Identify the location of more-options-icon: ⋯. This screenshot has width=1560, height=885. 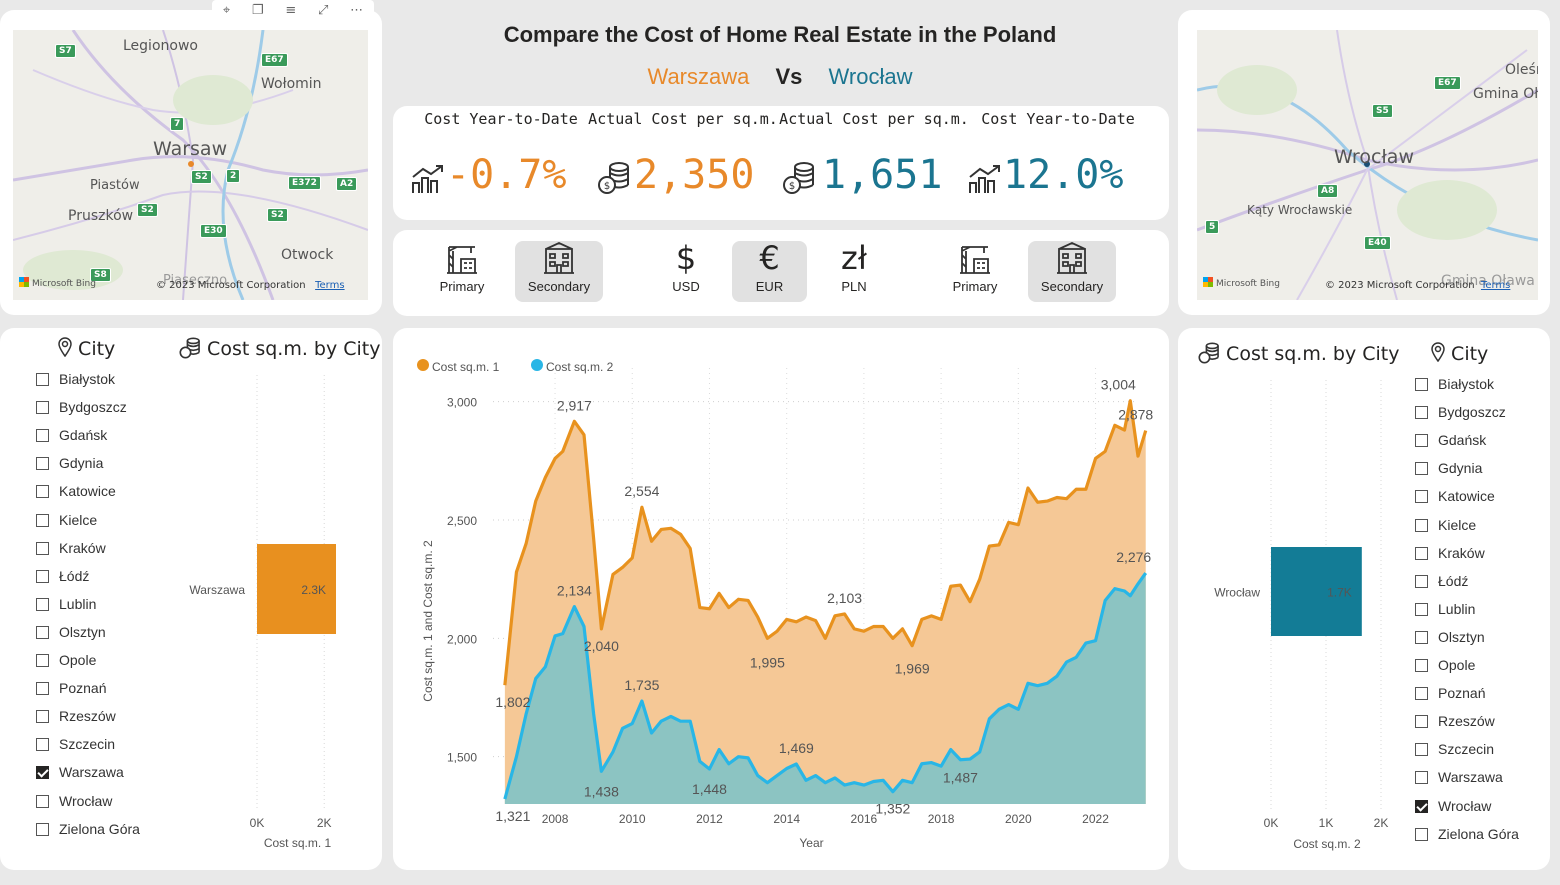
(357, 10).